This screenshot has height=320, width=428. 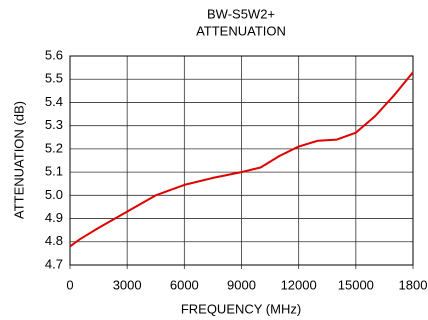 I want to click on y-axis-label: ATTENUATION (dB), so click(x=18, y=160).